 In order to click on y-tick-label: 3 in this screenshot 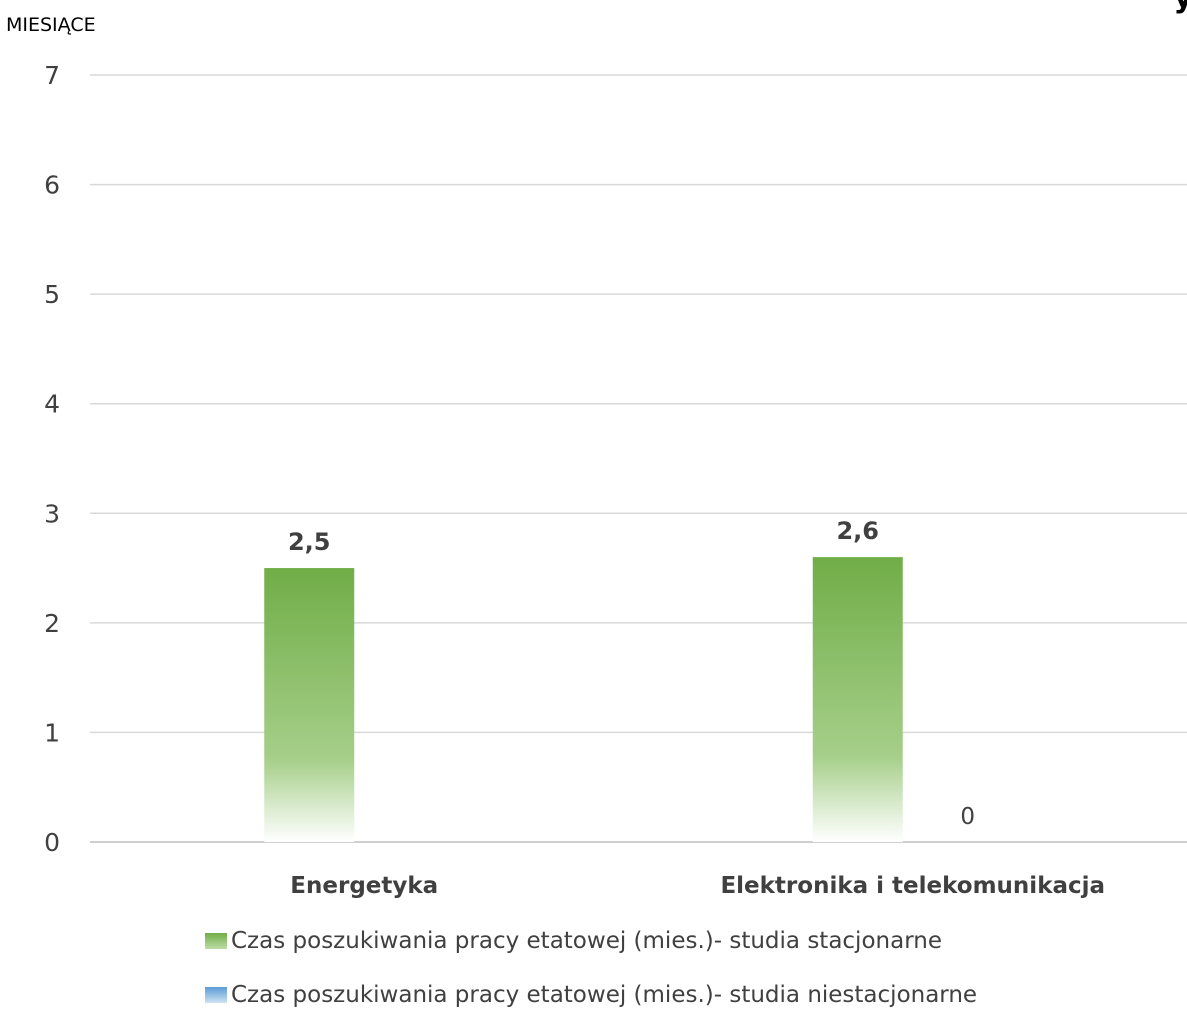, I will do `click(52, 513)`.